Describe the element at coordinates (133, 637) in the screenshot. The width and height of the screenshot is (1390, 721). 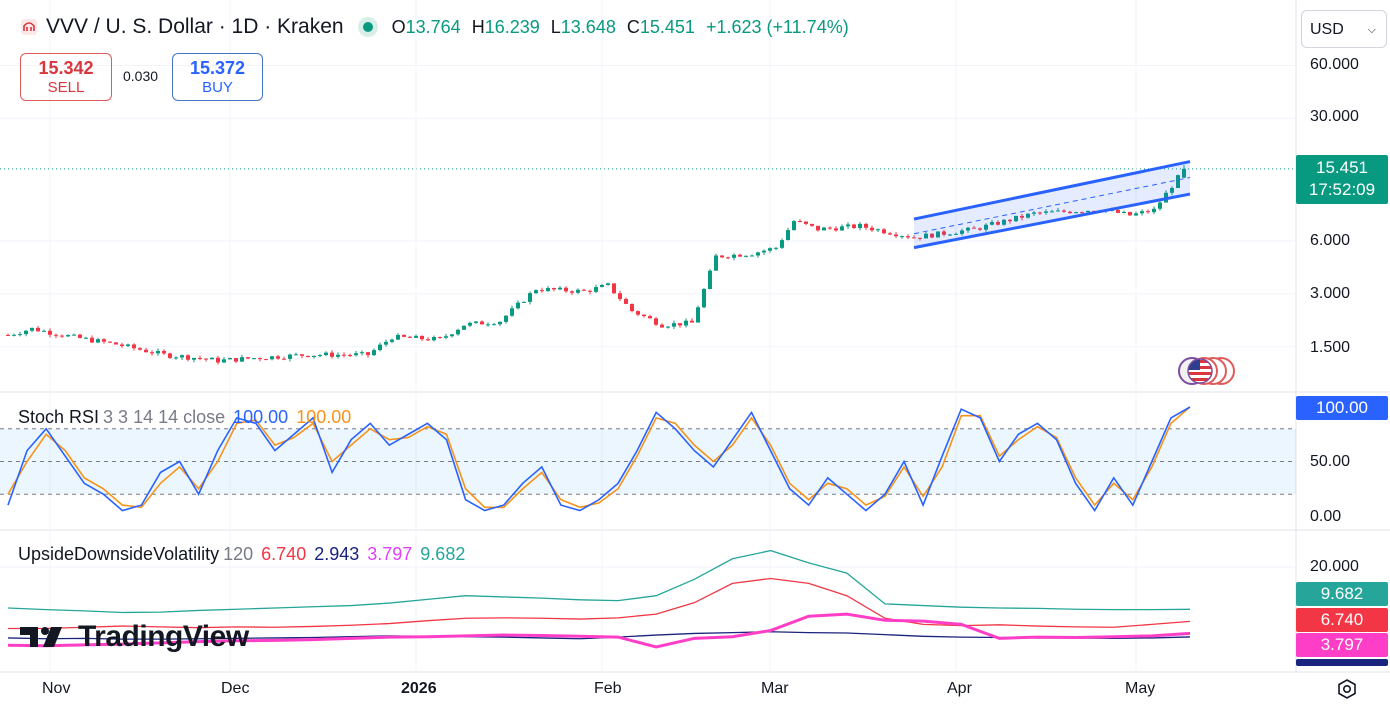
I see `tradingview-logo: TradingView` at that location.